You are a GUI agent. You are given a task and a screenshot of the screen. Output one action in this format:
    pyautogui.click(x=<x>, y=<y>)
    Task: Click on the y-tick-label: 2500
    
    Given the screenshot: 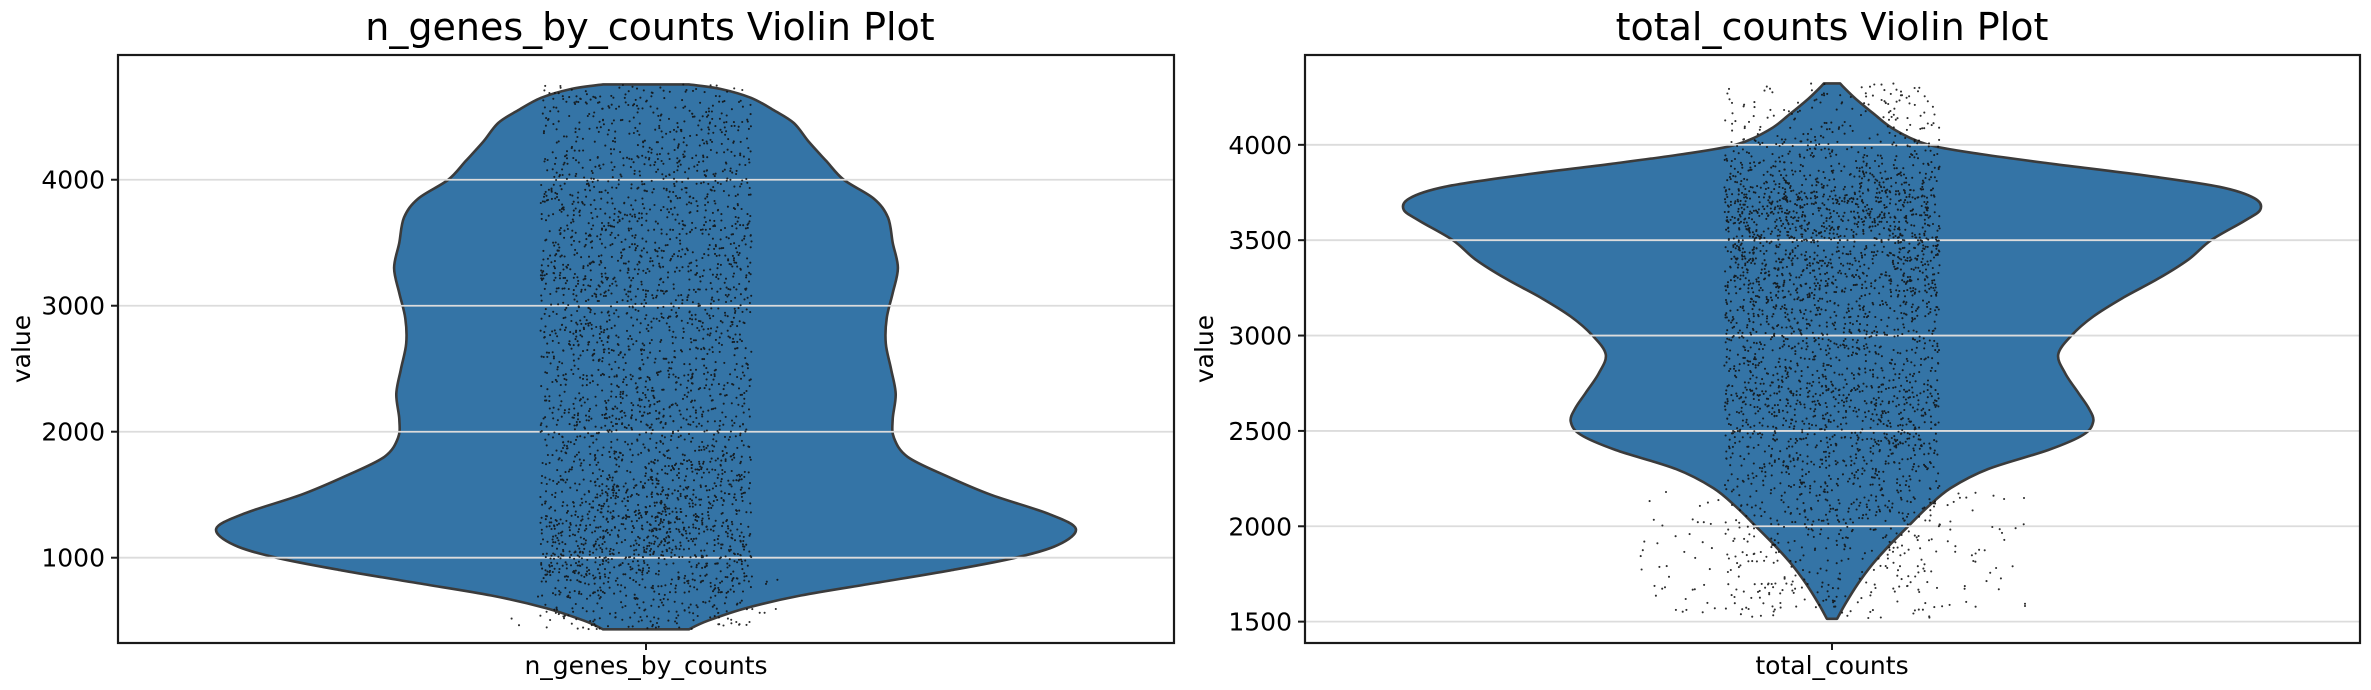 What is the action you would take?
    pyautogui.click(x=1260, y=431)
    